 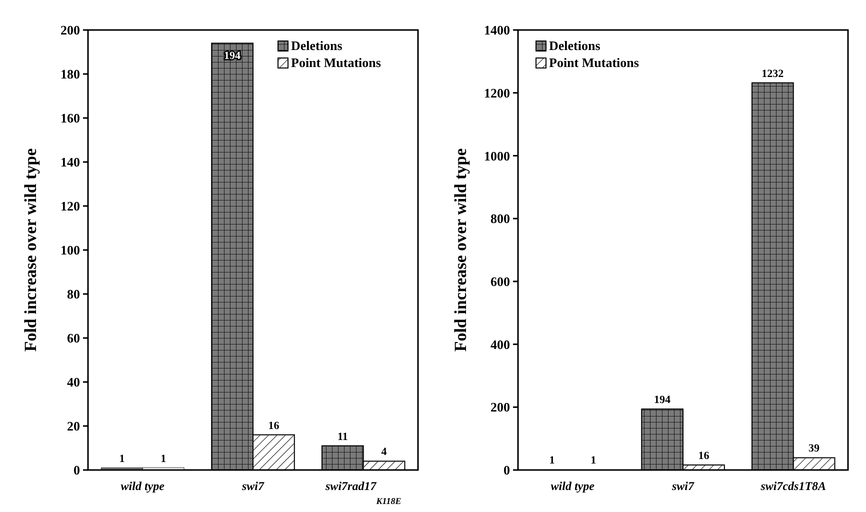 What do you see at coordinates (793, 486) in the screenshot?
I see `x-tick-label: swi7cds1T8A` at bounding box center [793, 486].